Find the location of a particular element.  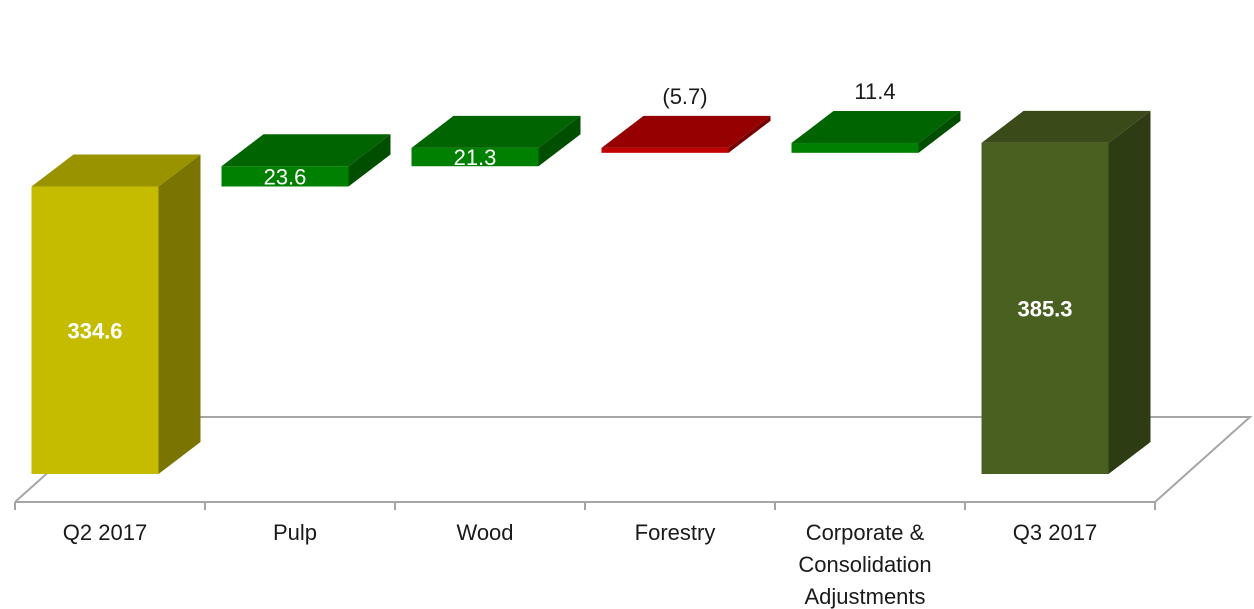

category-label: Corporate & Consolidation Adjustments is located at coordinates (864, 564).